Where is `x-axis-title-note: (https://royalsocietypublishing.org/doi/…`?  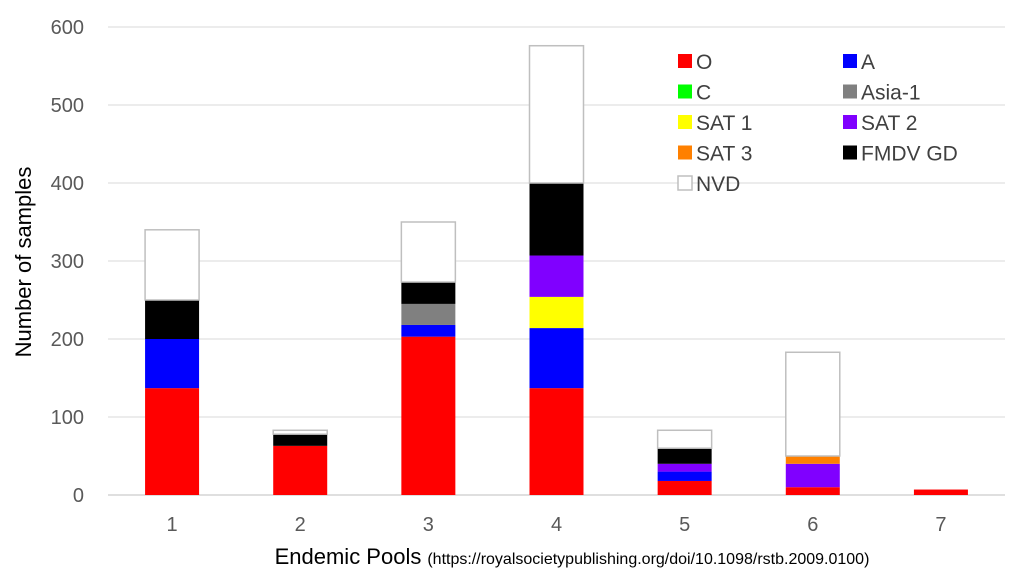 x-axis-title-note: (https://royalsocietypublishing.org/doi/… is located at coordinates (648, 559).